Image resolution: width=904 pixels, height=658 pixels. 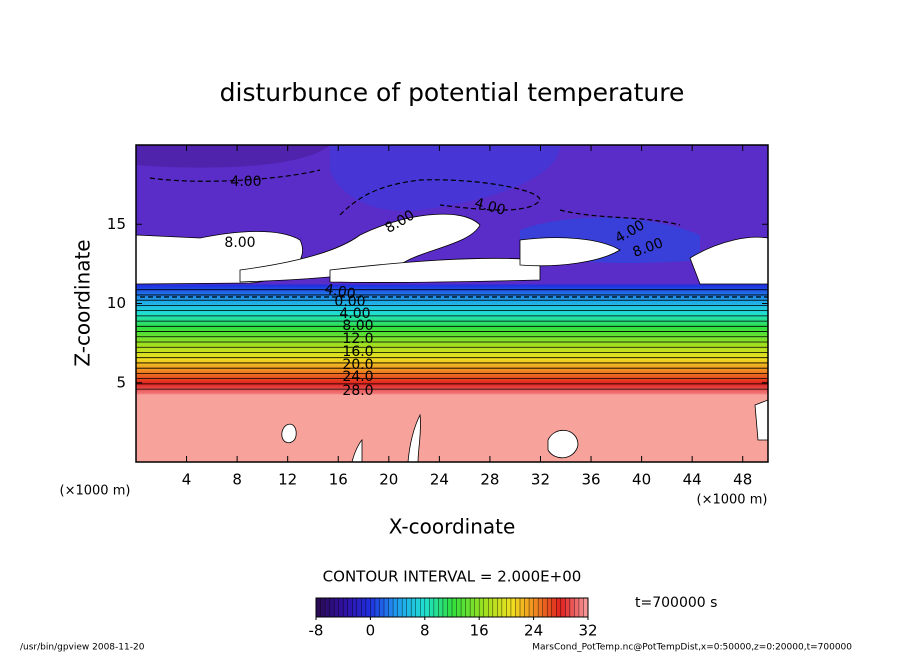 What do you see at coordinates (349, 302) in the screenshot?
I see `contour-label: 0.00` at bounding box center [349, 302].